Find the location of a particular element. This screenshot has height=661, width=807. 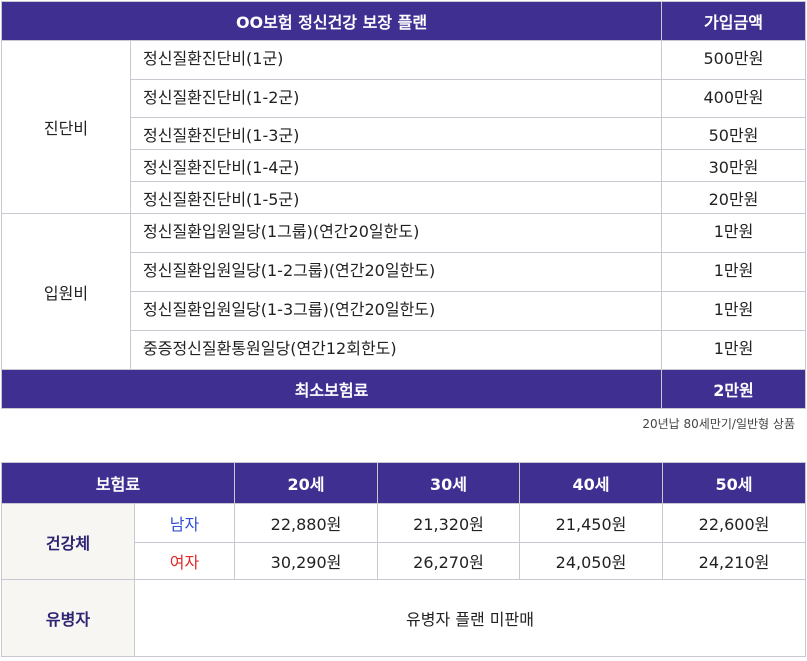

age-header: 30세 is located at coordinates (449, 483).